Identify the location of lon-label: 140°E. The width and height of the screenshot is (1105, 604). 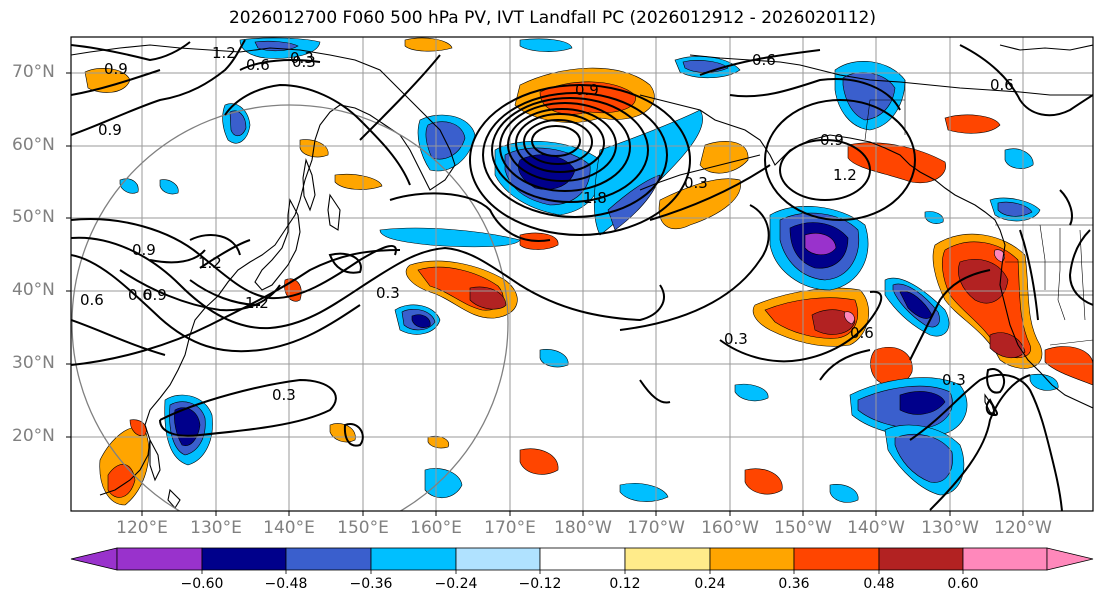
(289, 528).